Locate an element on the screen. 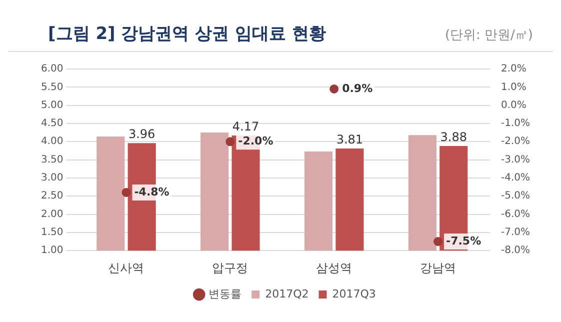  y2-tick-label: 2.0% is located at coordinates (513, 69).